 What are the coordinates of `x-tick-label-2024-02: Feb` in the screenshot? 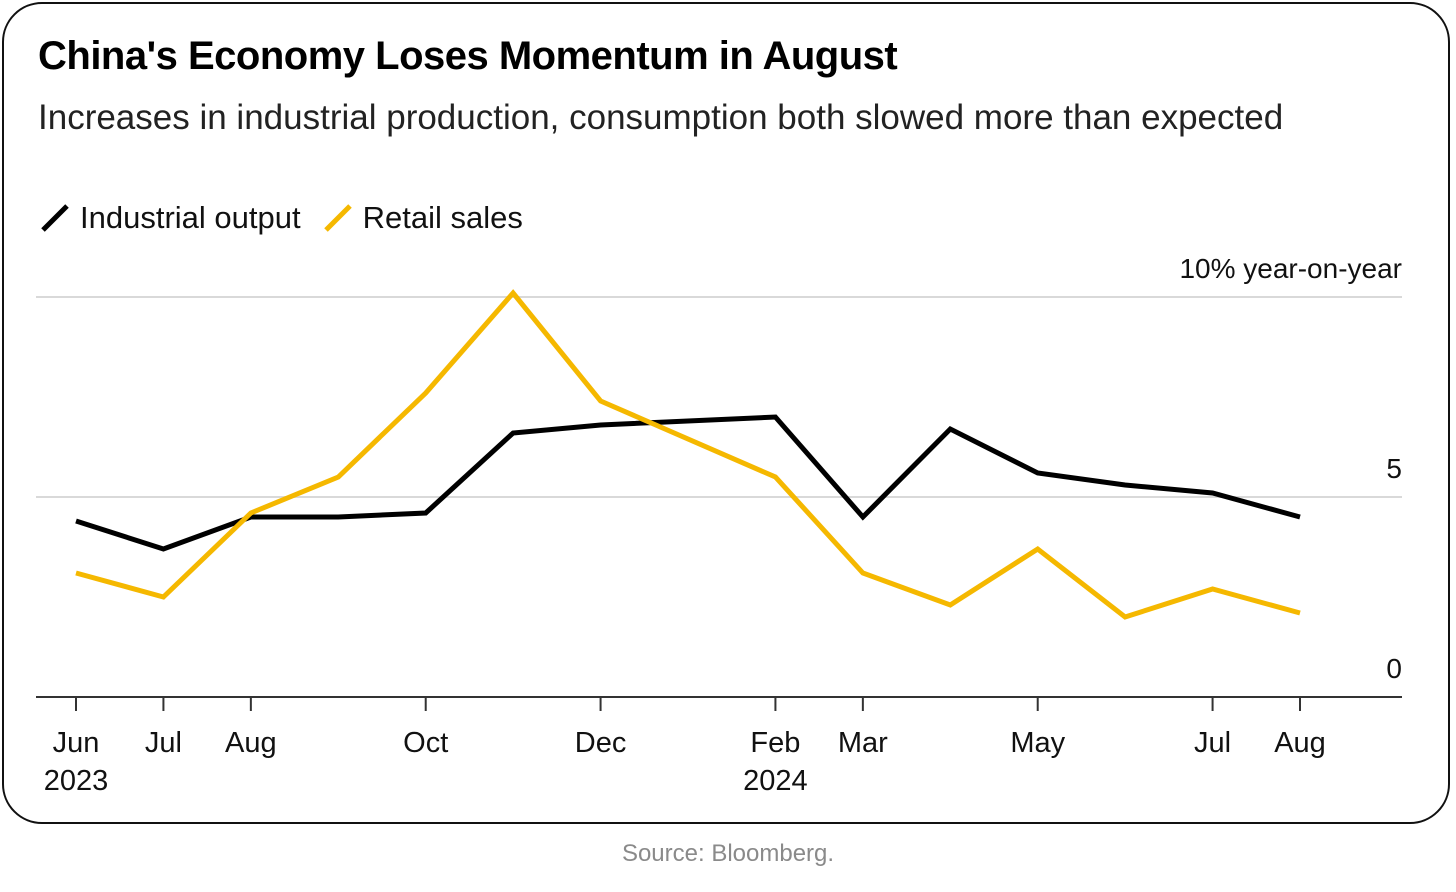 It's located at (775, 743).